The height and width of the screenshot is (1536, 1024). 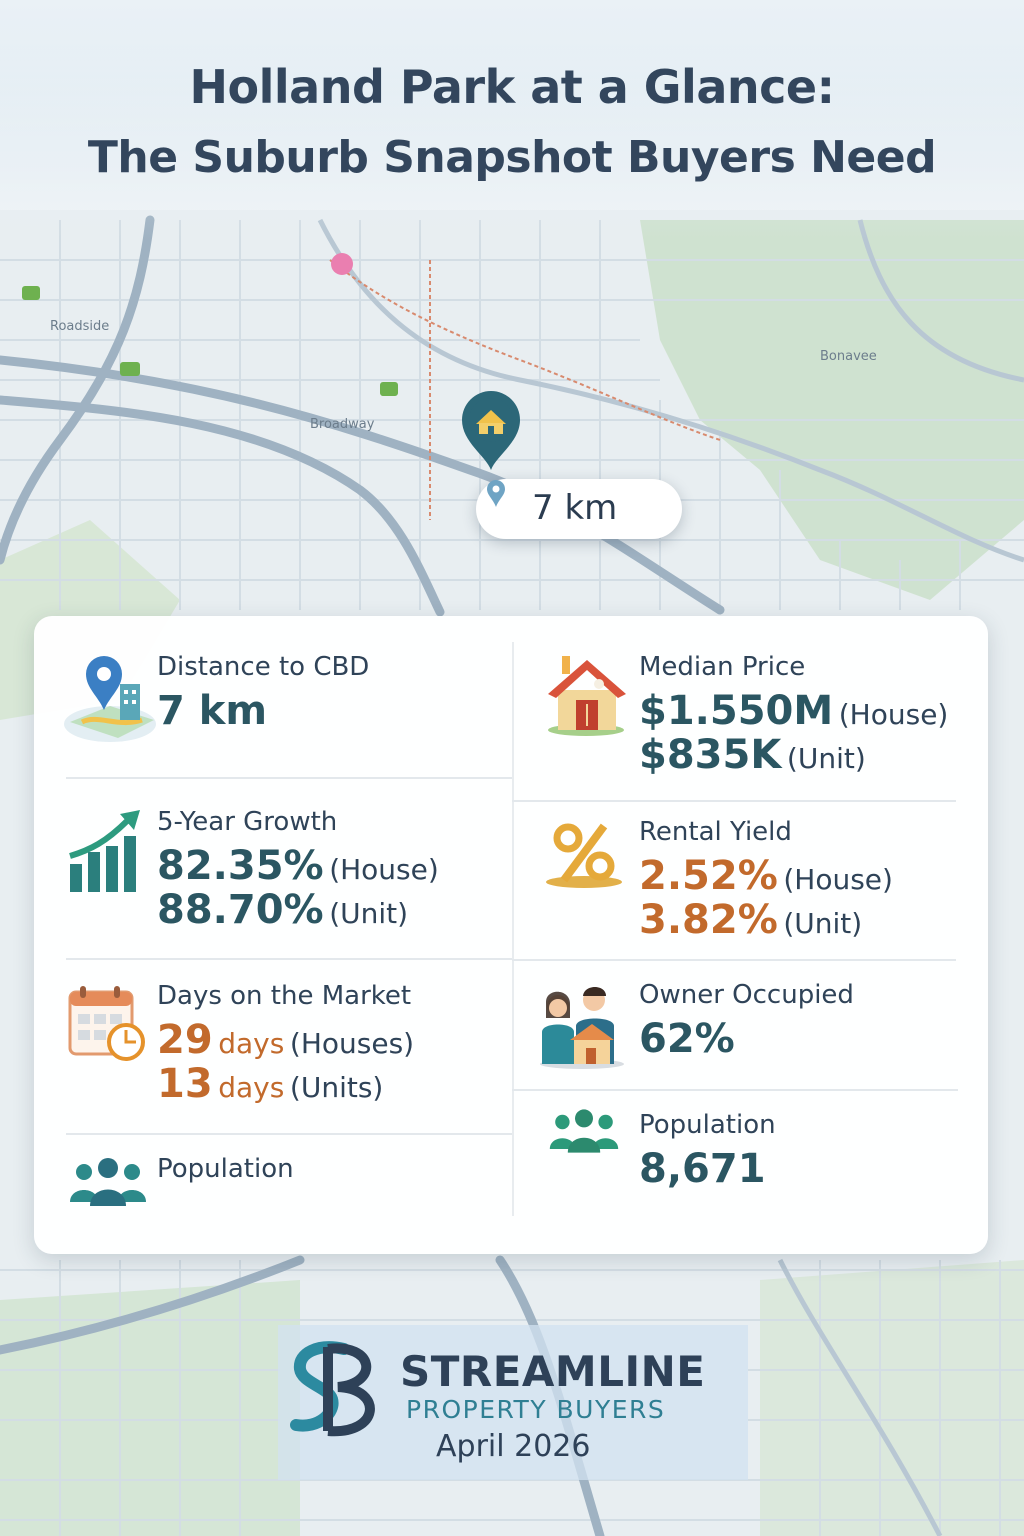 What do you see at coordinates (247, 822) in the screenshot?
I see `growth-label: 5-Year Growth` at bounding box center [247, 822].